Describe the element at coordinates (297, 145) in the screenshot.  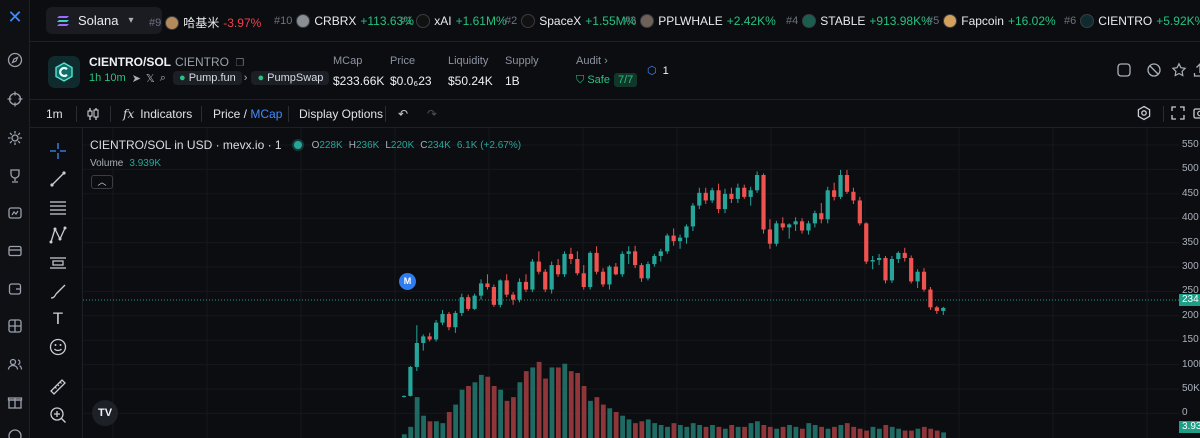
I see `status-dot-icon` at that location.